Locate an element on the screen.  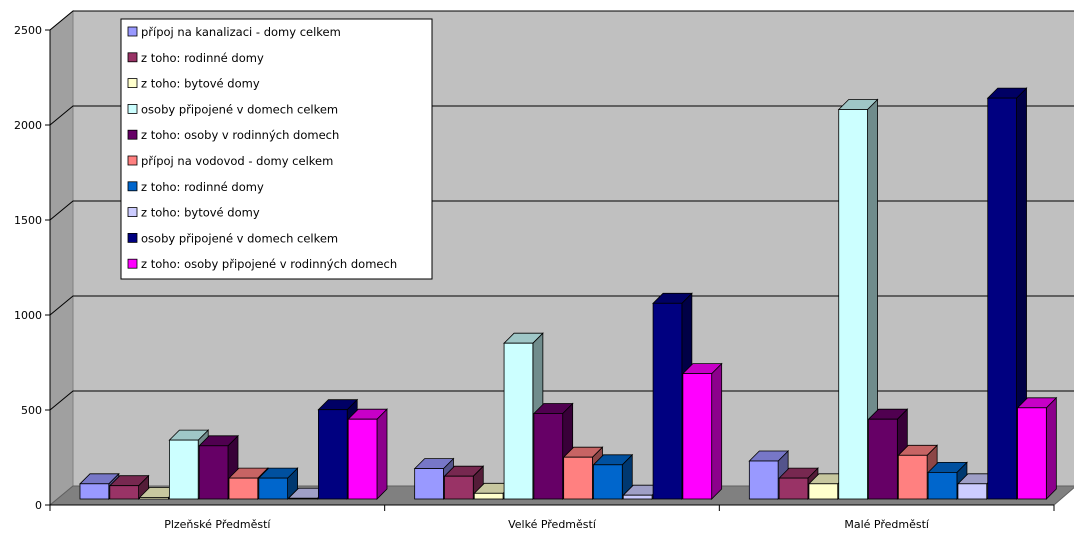
y-tick-label: 1000 is located at coordinates (28, 315).